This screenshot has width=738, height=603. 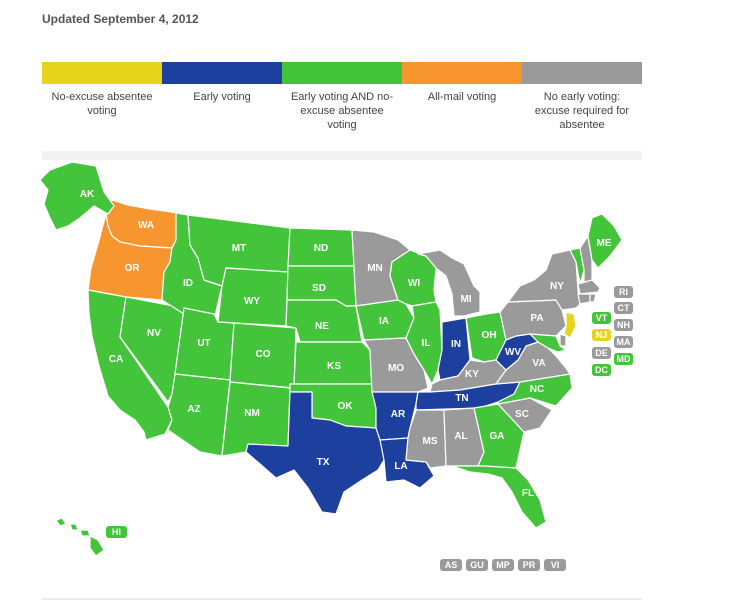 I want to click on state-tx, so click(x=315, y=453).